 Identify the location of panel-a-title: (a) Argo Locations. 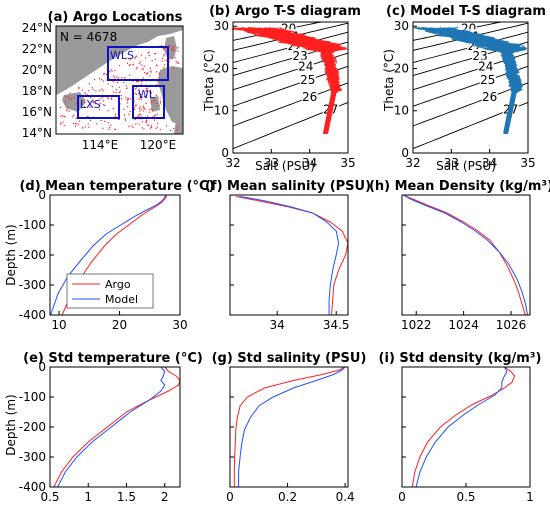
(115, 17).